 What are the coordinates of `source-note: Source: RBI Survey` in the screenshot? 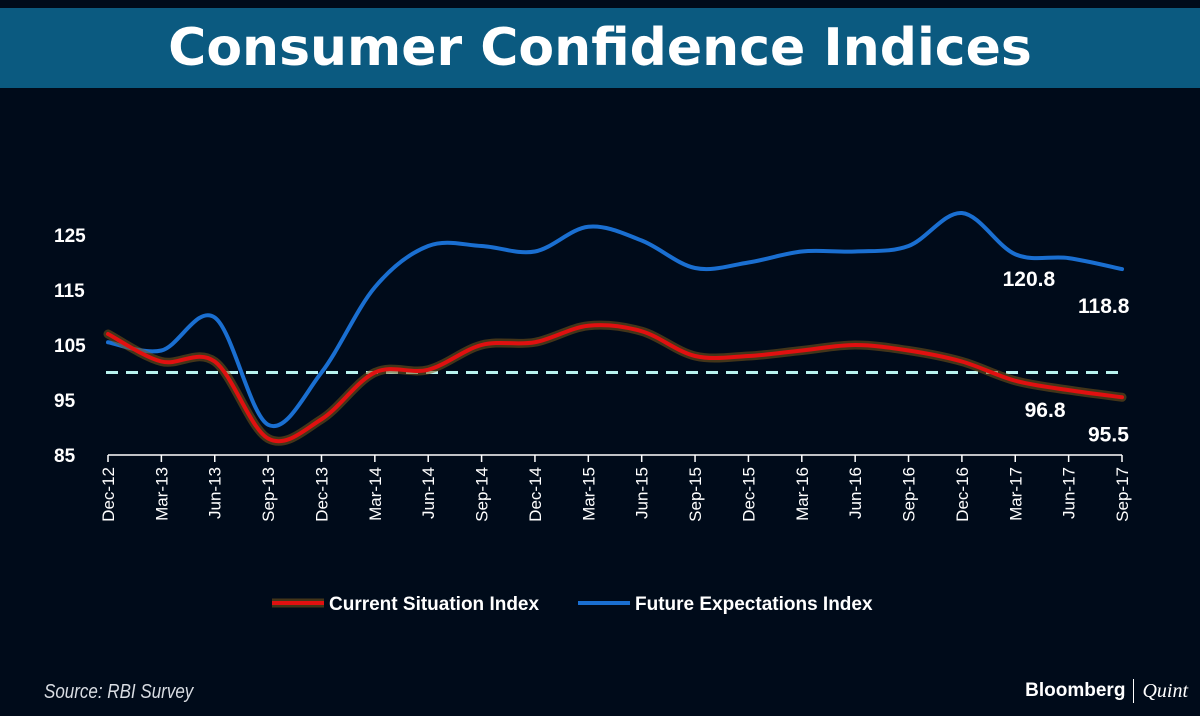 It's located at (119, 692).